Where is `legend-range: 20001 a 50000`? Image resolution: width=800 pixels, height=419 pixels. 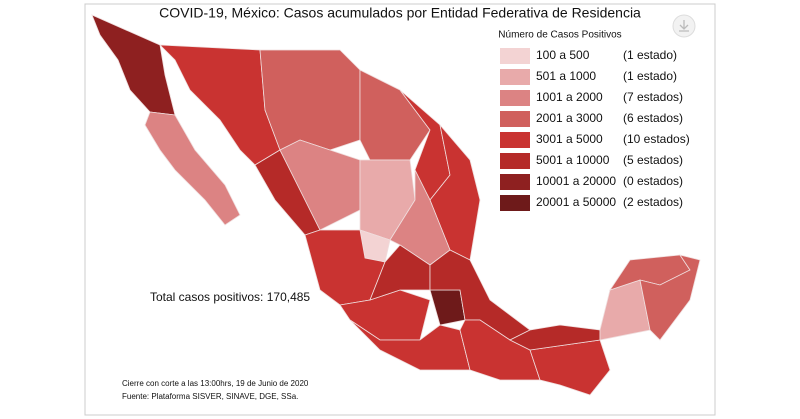
legend-range: 20001 a 50000 is located at coordinates (576, 202).